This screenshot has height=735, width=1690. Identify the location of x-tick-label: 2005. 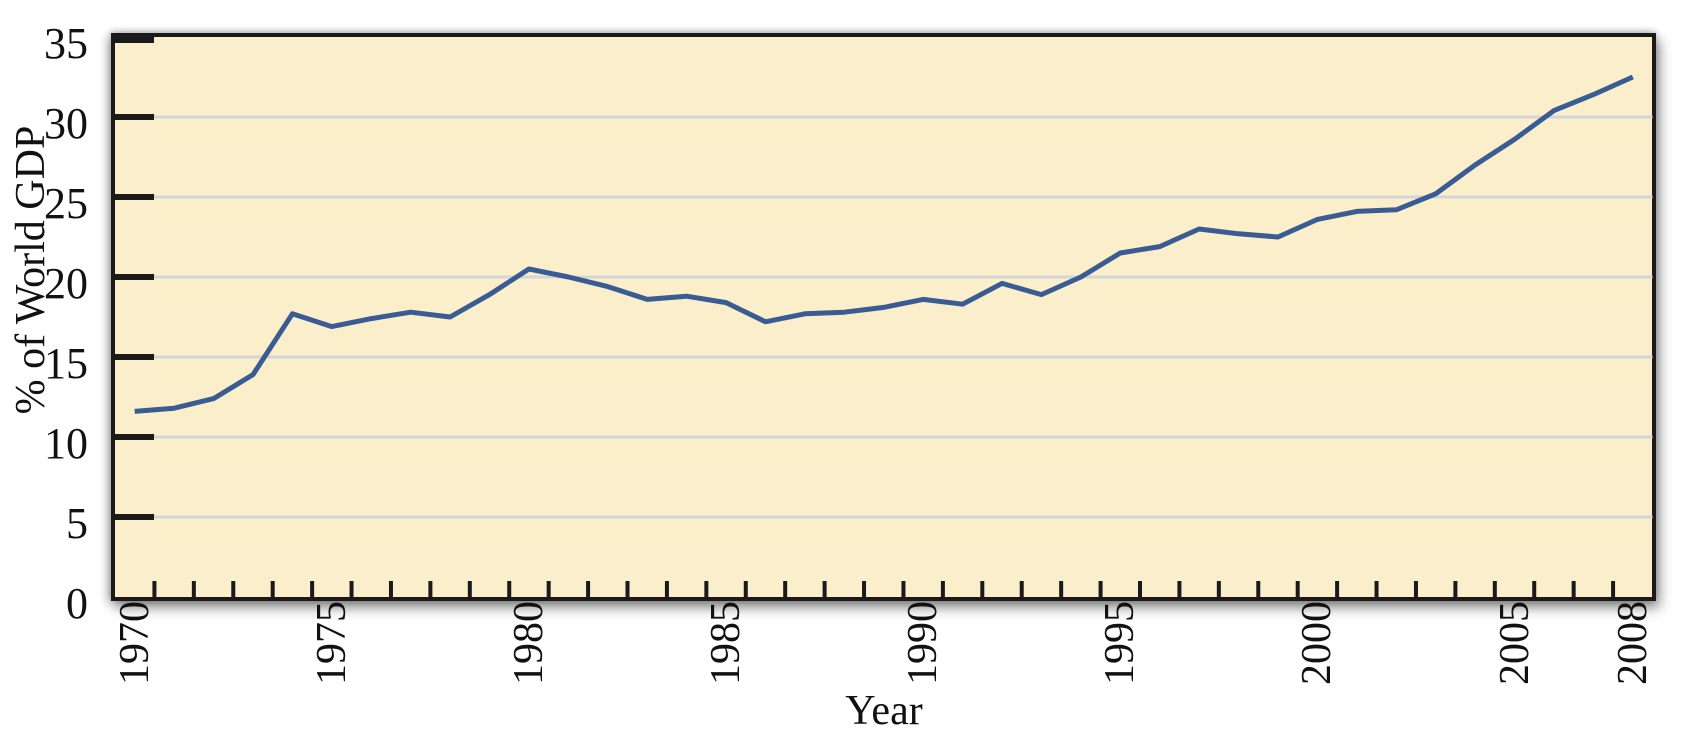
(1514, 643).